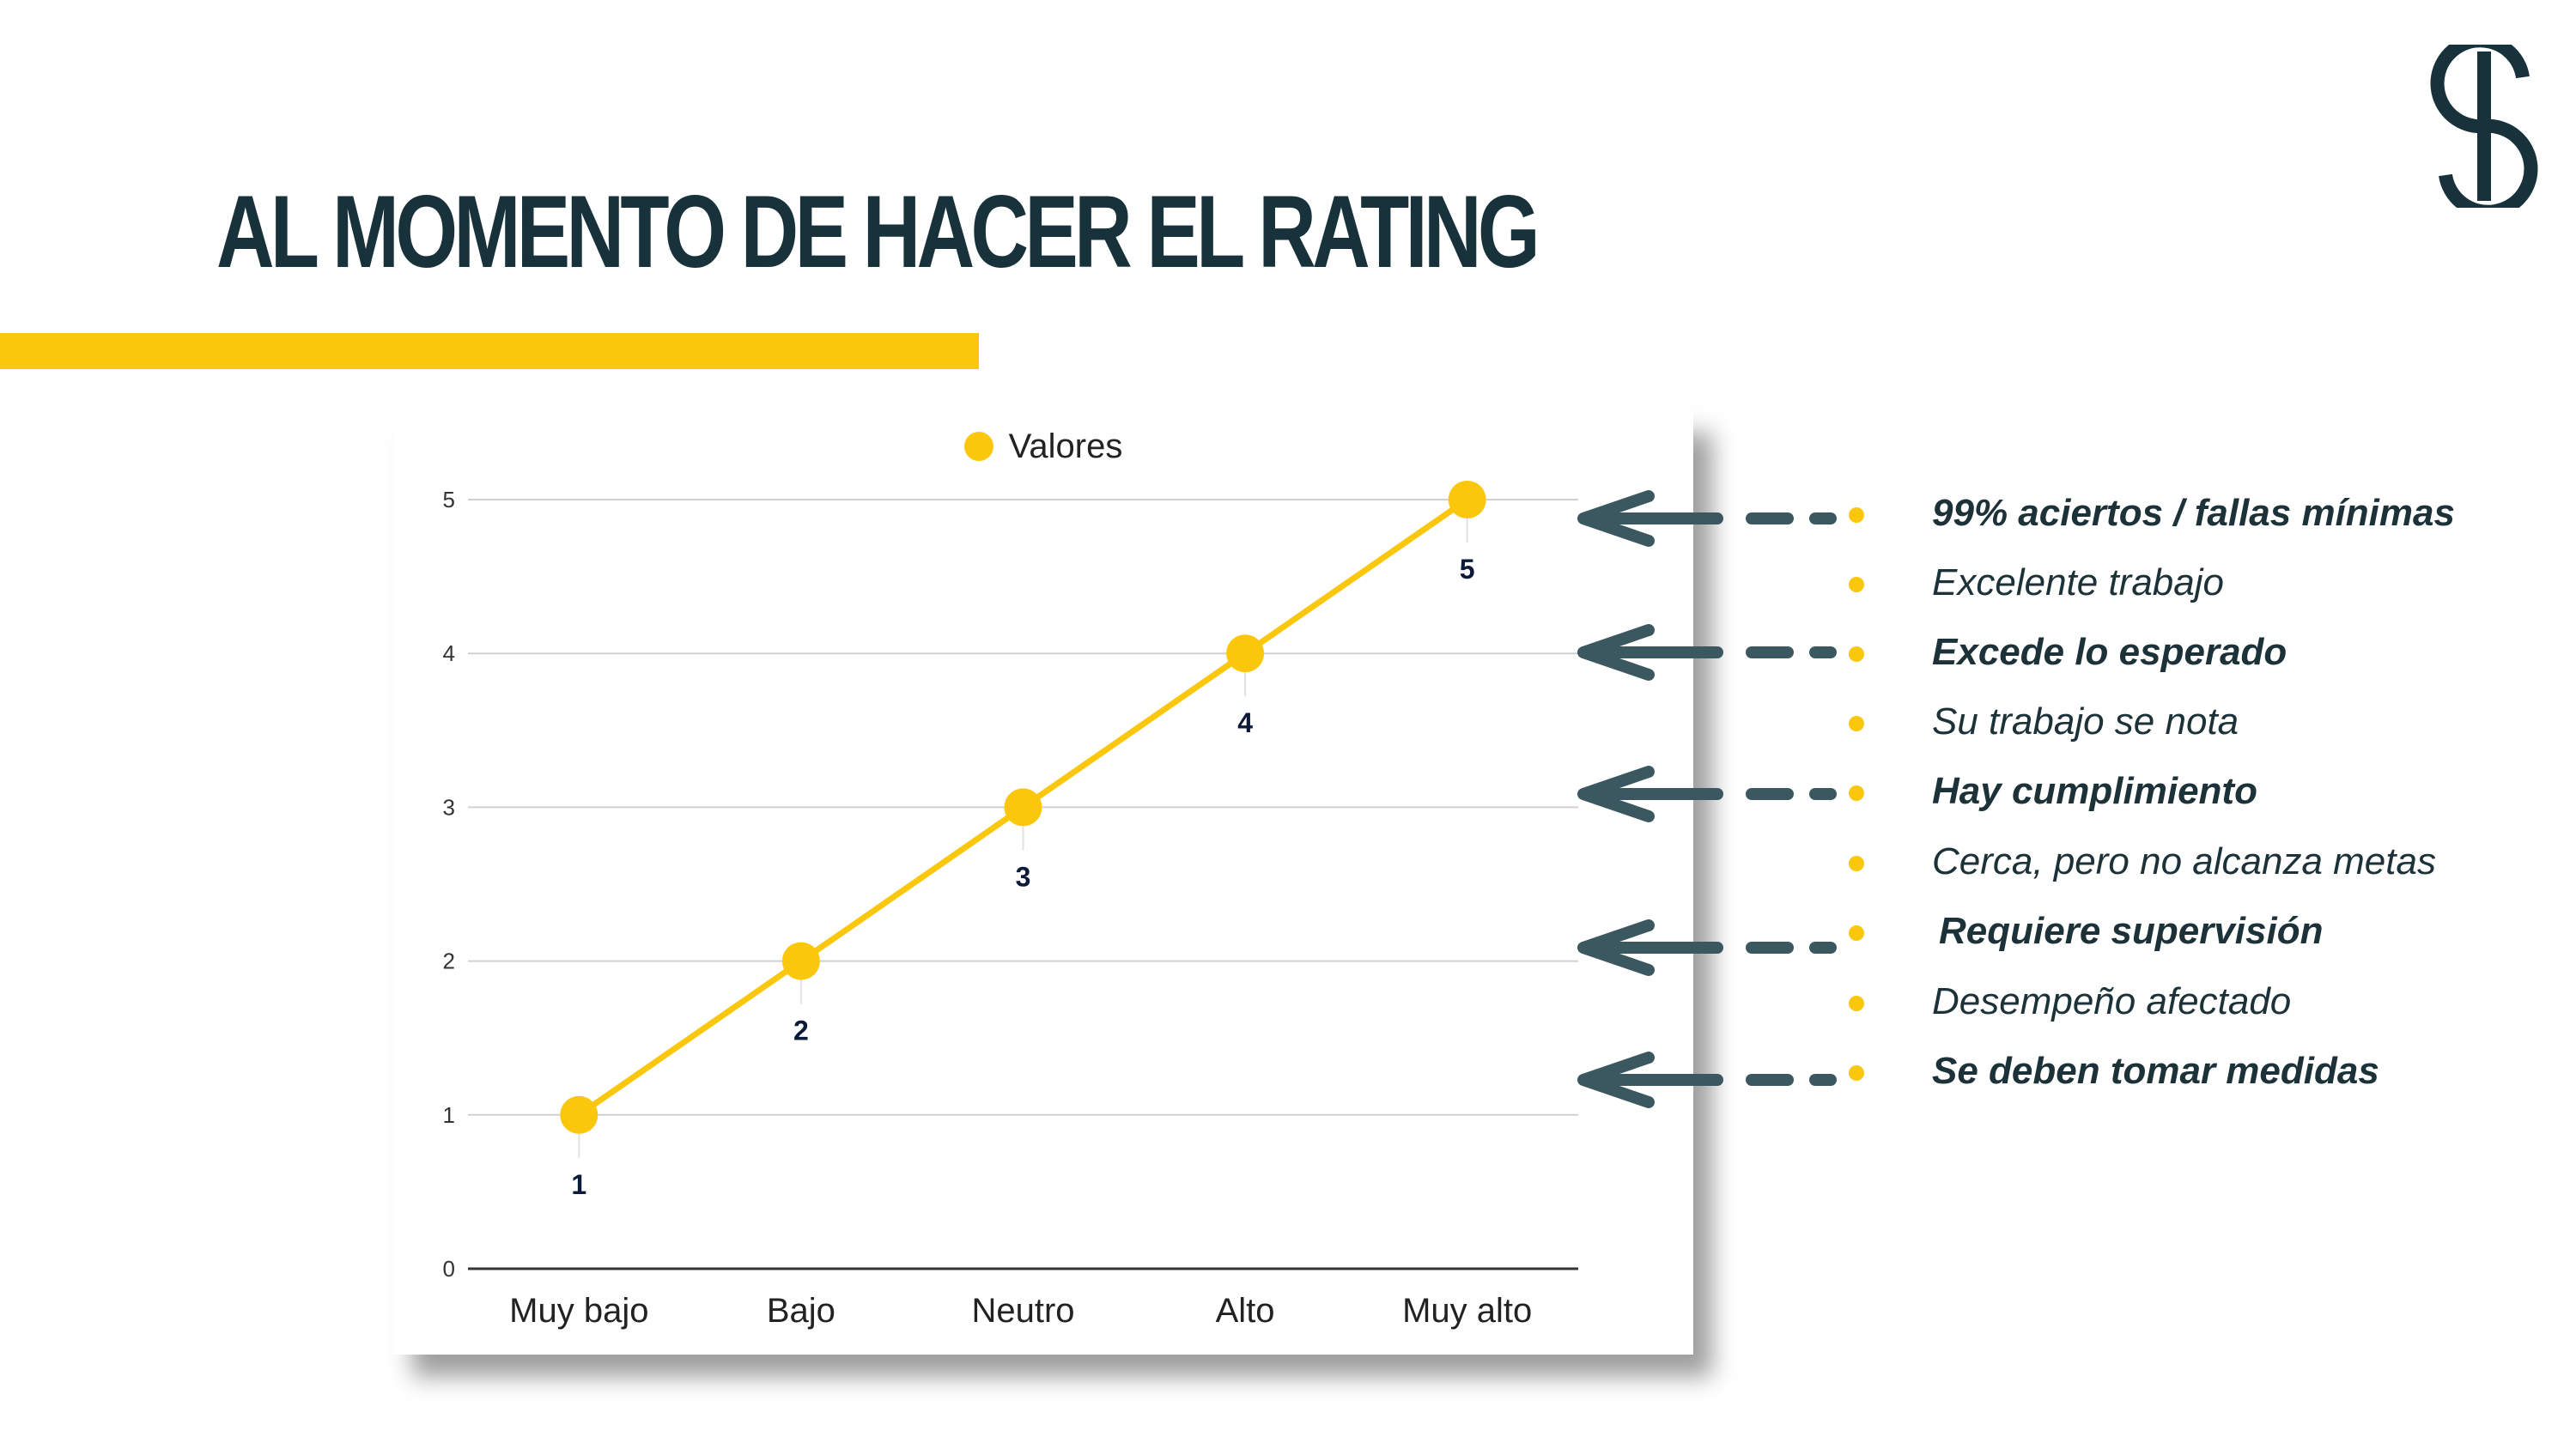 This screenshot has width=2576, height=1449. What do you see at coordinates (449, 1269) in the screenshot?
I see `y-tick-label: 0` at bounding box center [449, 1269].